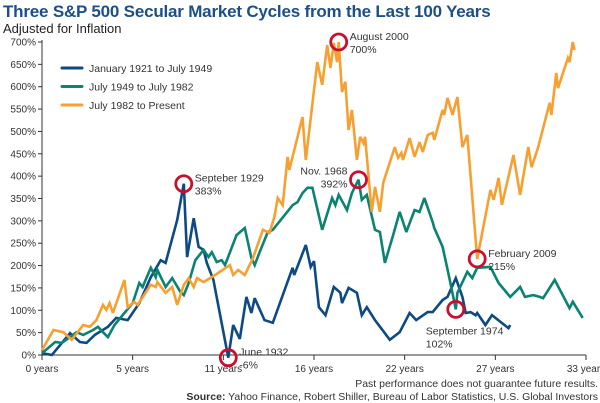 This screenshot has width=600, height=403. I want to click on annotation-value: -6%, so click(248, 366).